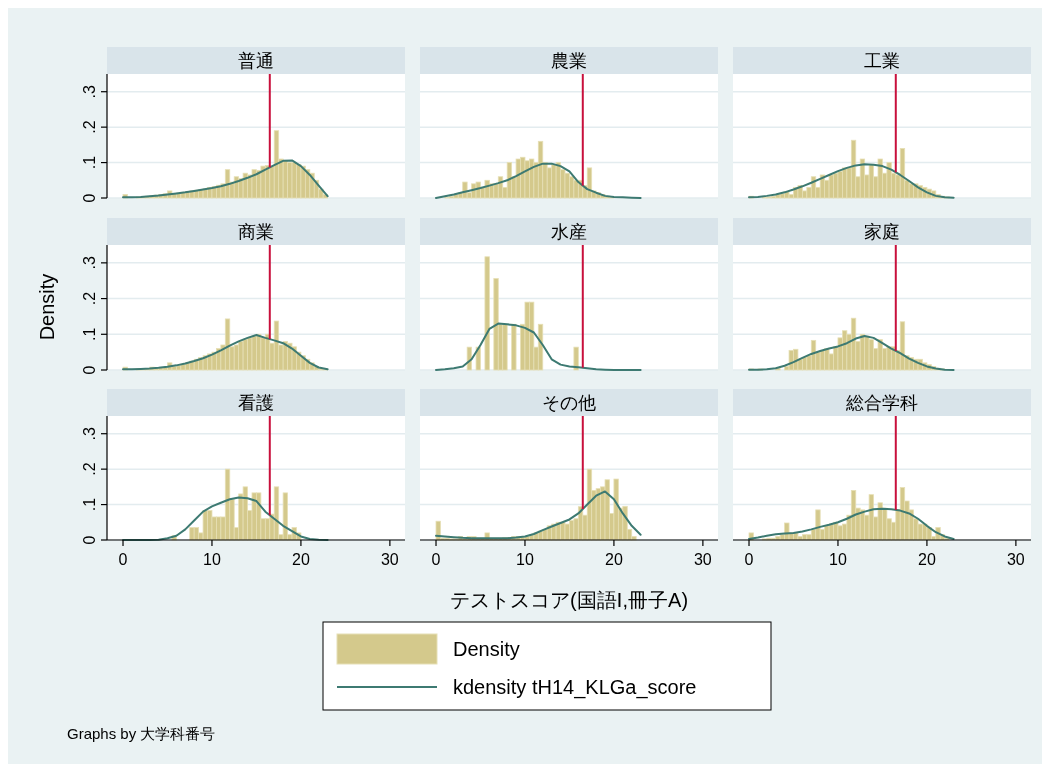 Image resolution: width=1050 pixels, height=772 pixels. What do you see at coordinates (486, 649) in the screenshot?
I see `legend-label: Density` at bounding box center [486, 649].